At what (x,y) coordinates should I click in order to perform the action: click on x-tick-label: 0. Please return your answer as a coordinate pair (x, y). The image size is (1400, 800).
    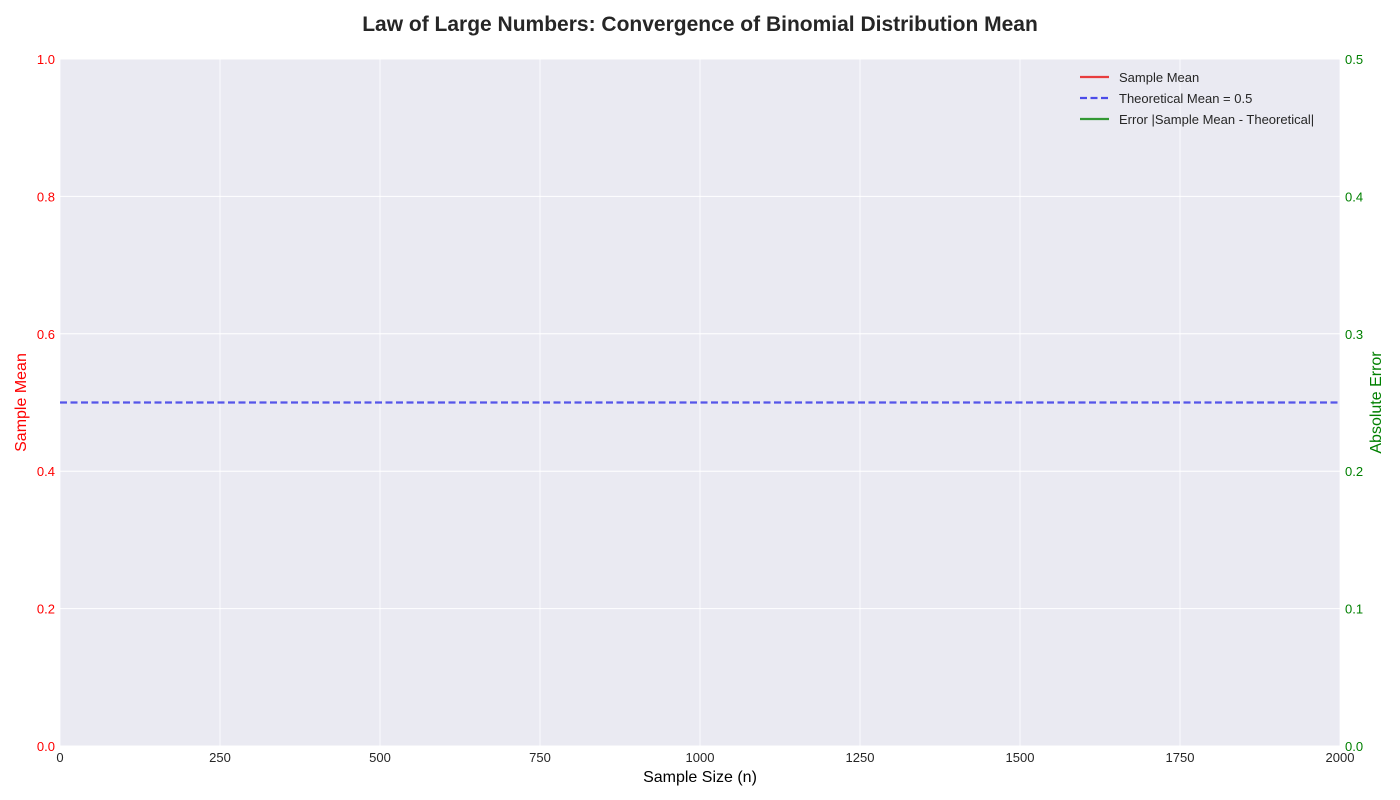
    Looking at the image, I should click on (59, 757).